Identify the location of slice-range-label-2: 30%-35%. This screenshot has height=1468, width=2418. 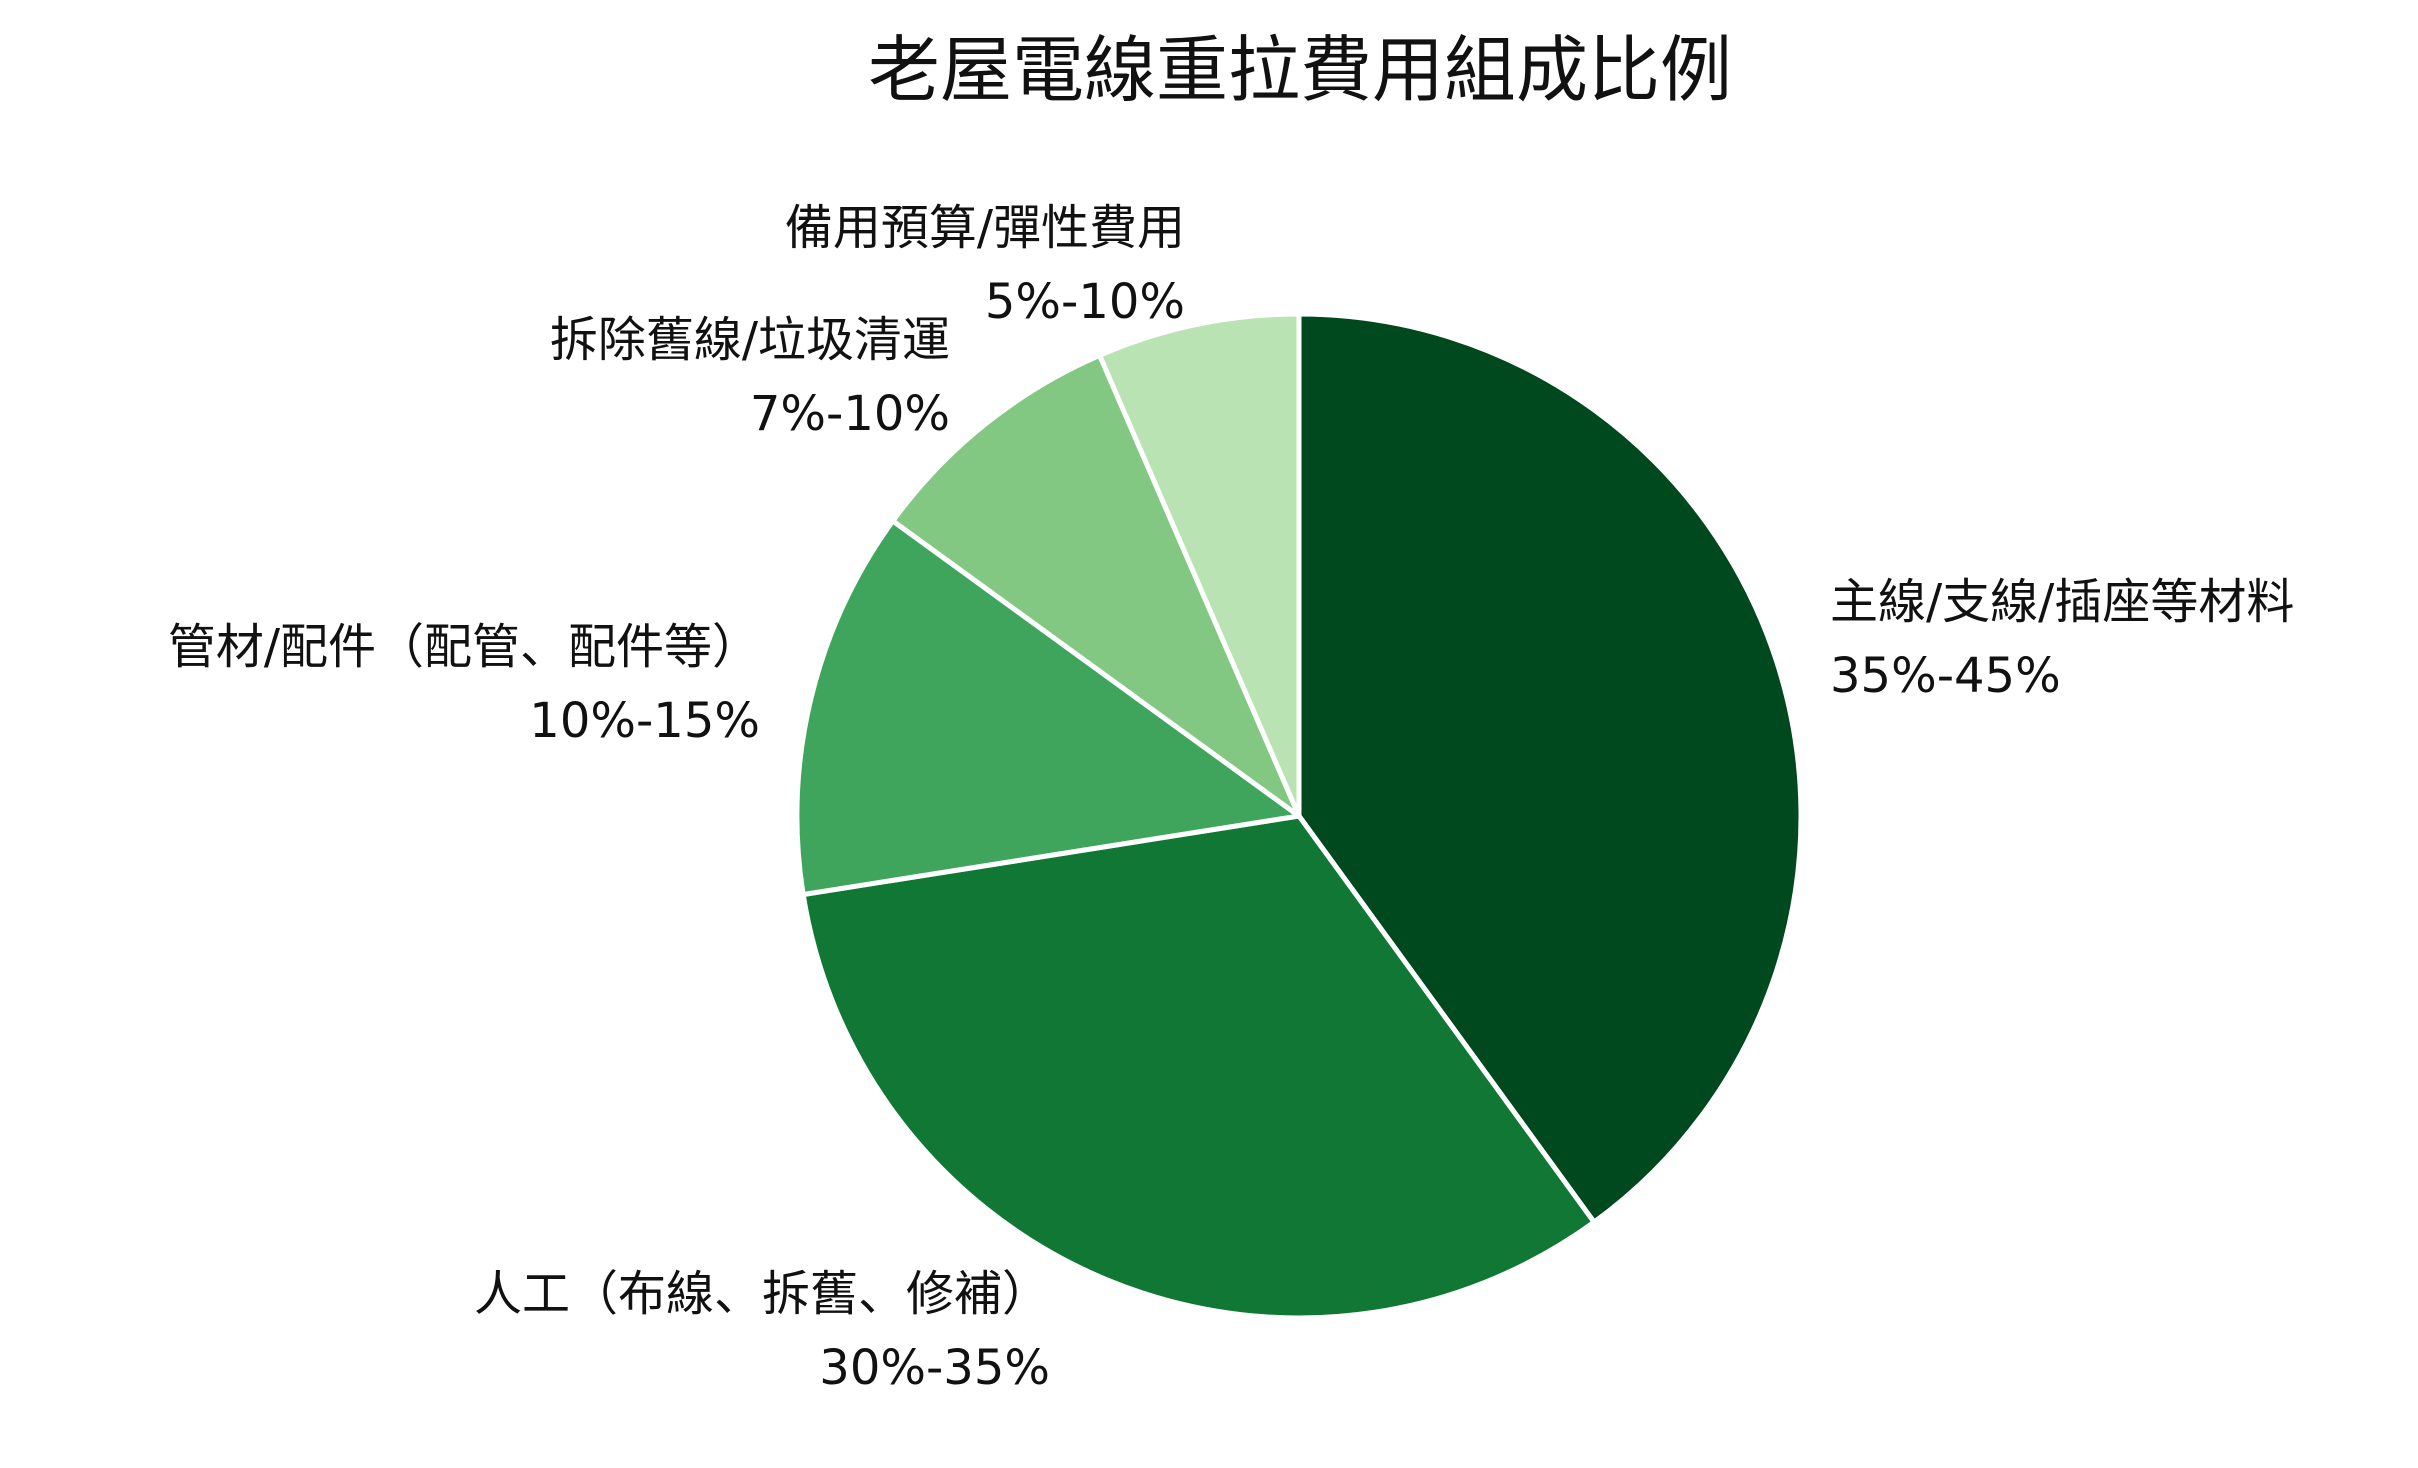
(934, 1368).